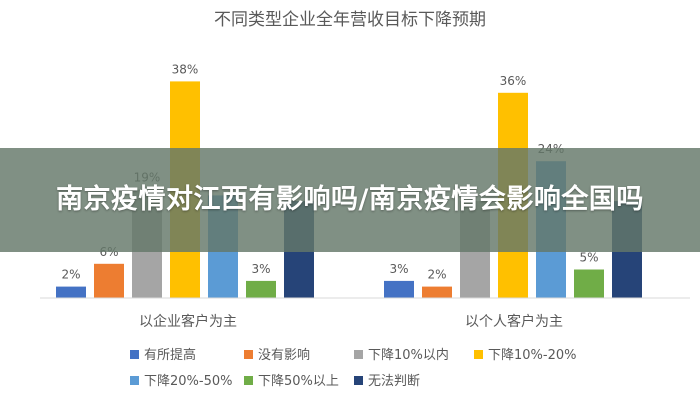 The image size is (700, 404). What do you see at coordinates (513, 81) in the screenshot?
I see `data-label: 36%` at bounding box center [513, 81].